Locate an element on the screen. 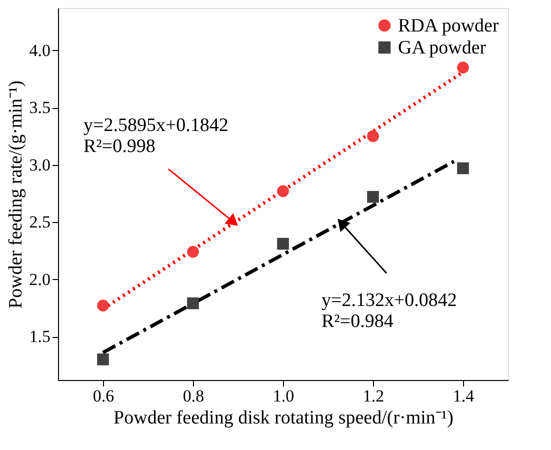 This screenshot has height=450, width=551. annotation: y=2.5895x+0.1842 R²=0.998 is located at coordinates (156, 136).